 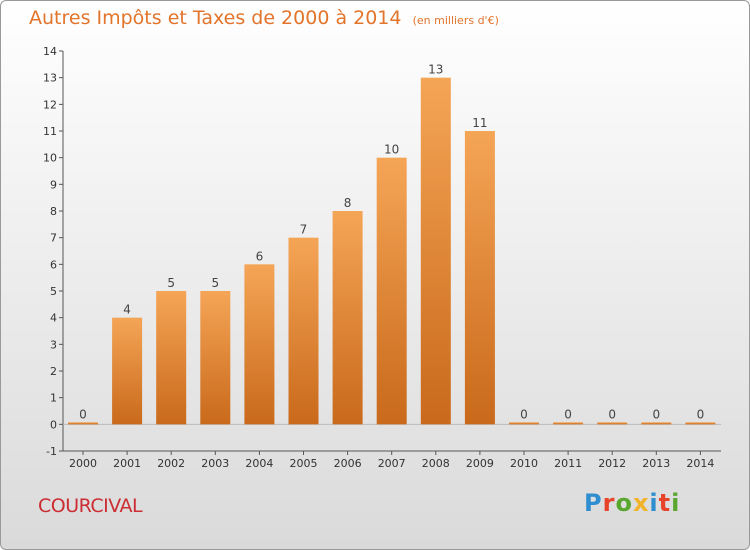 What do you see at coordinates (53, 211) in the screenshot?
I see `y-tick-label: 8` at bounding box center [53, 211].